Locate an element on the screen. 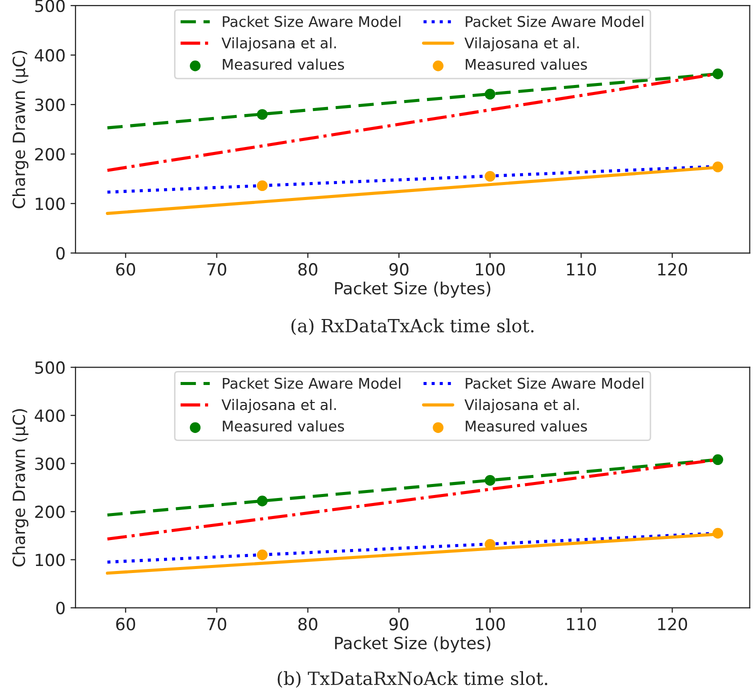 This screenshot has height=697, width=755. text: (b) TxDataRxNoAck time slot. is located at coordinates (413, 679).